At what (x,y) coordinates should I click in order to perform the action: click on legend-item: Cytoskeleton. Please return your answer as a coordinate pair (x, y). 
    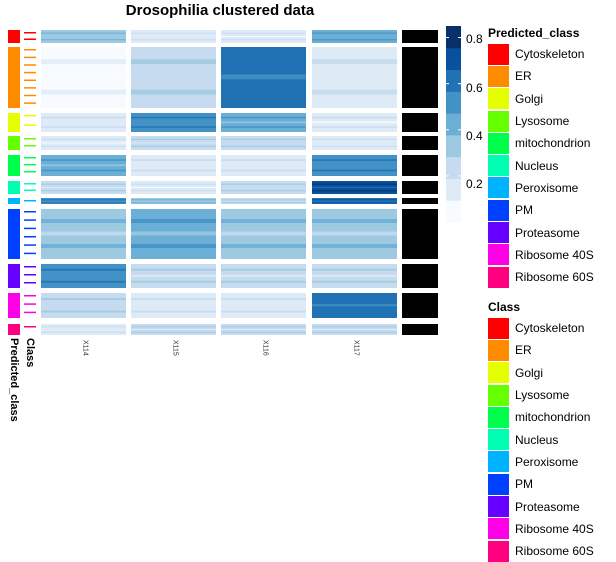
    Looking at the image, I should click on (541, 328).